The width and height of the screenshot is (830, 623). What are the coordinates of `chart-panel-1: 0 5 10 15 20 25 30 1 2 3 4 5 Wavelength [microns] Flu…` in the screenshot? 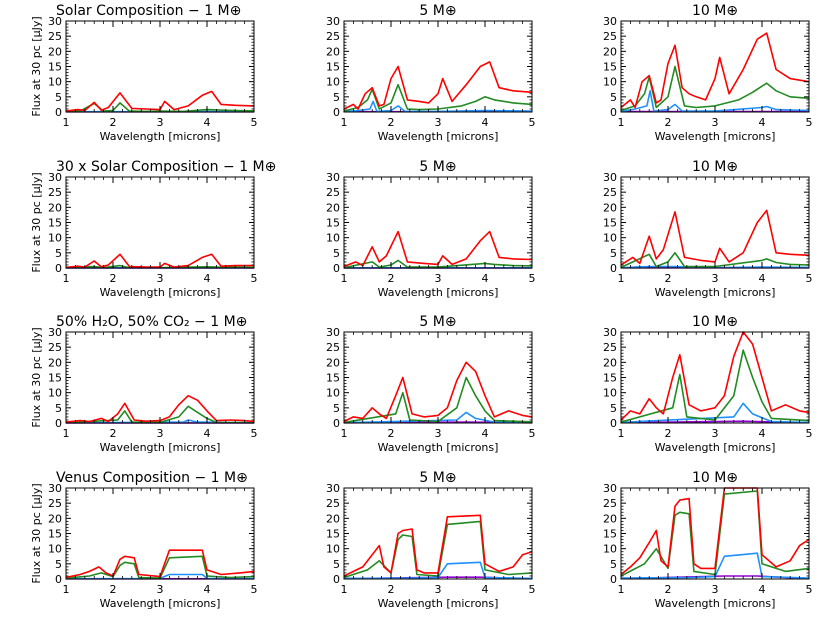 It's located at (144, 73).